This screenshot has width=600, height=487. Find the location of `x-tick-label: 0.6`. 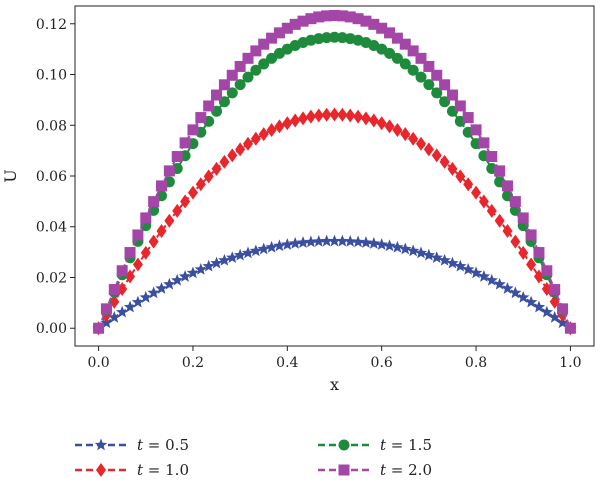

x-tick-label: 0.6 is located at coordinates (382, 363).